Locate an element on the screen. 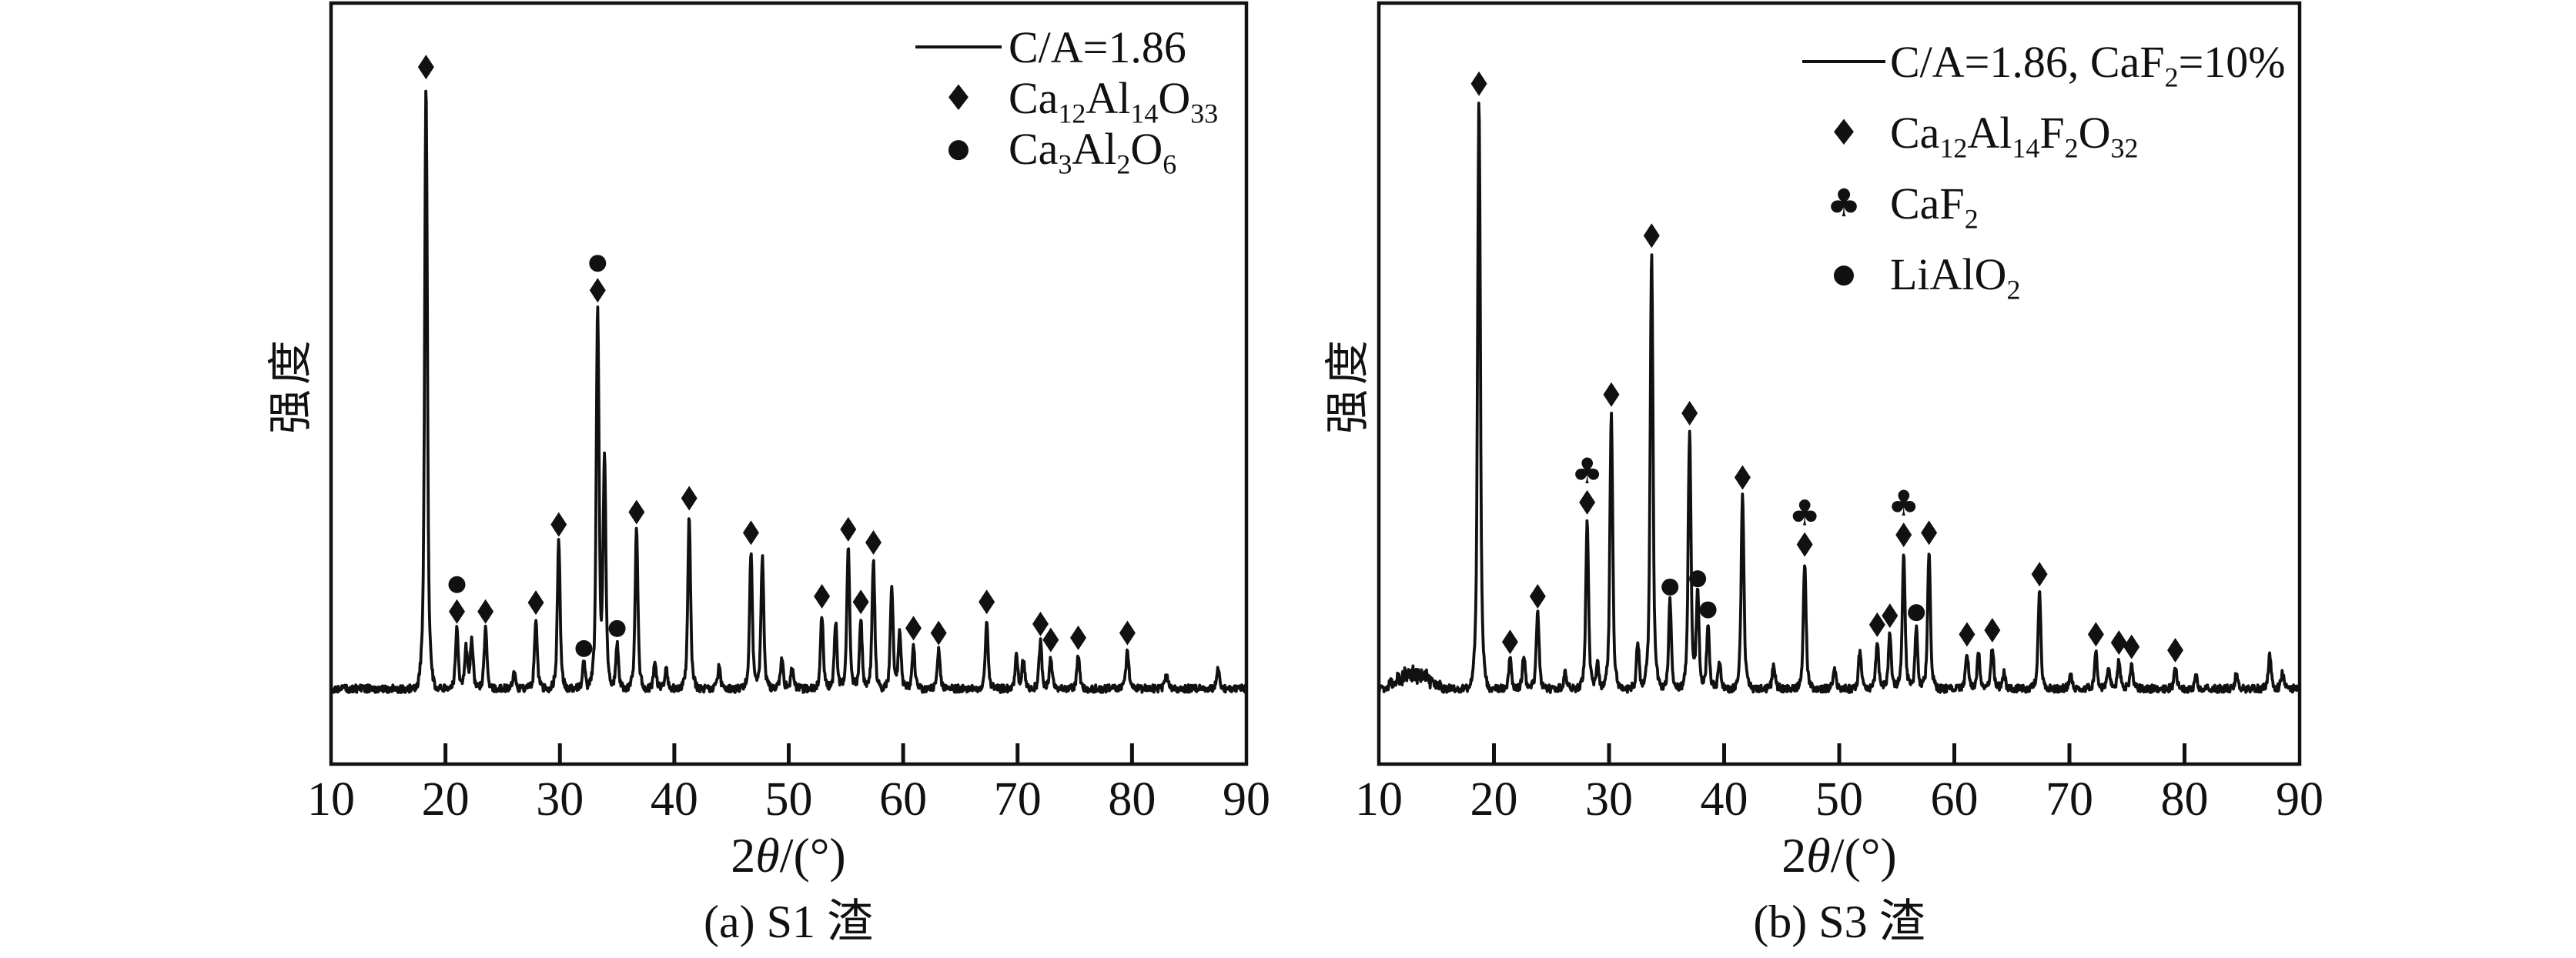 The width and height of the screenshot is (2576, 958). legend-row-line-a: C/A=1.86 is located at coordinates (1063, 47).